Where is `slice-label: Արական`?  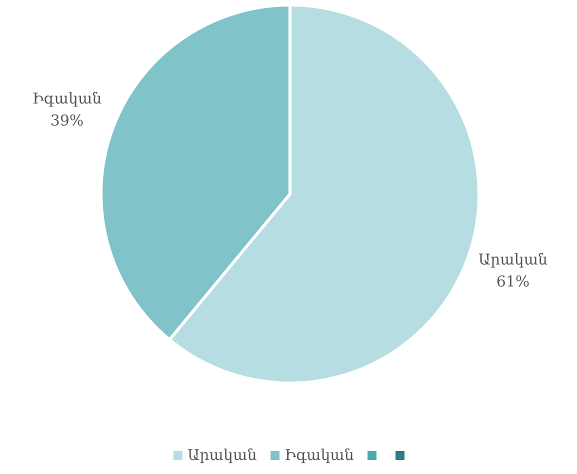 slice-label: Արական is located at coordinates (513, 259).